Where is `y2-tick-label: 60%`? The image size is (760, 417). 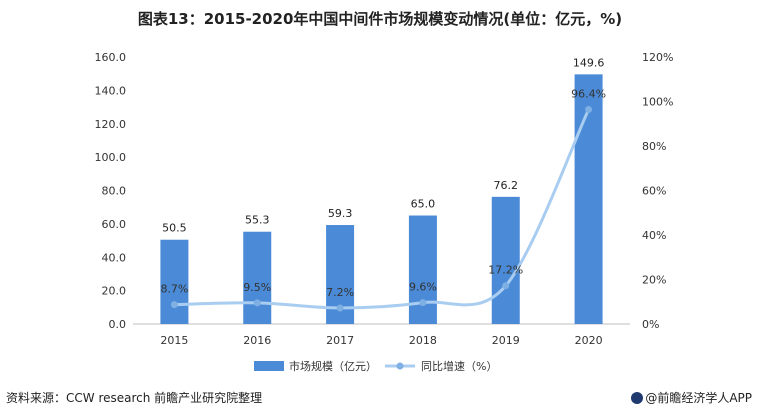 y2-tick-label: 60% is located at coordinates (654, 191).